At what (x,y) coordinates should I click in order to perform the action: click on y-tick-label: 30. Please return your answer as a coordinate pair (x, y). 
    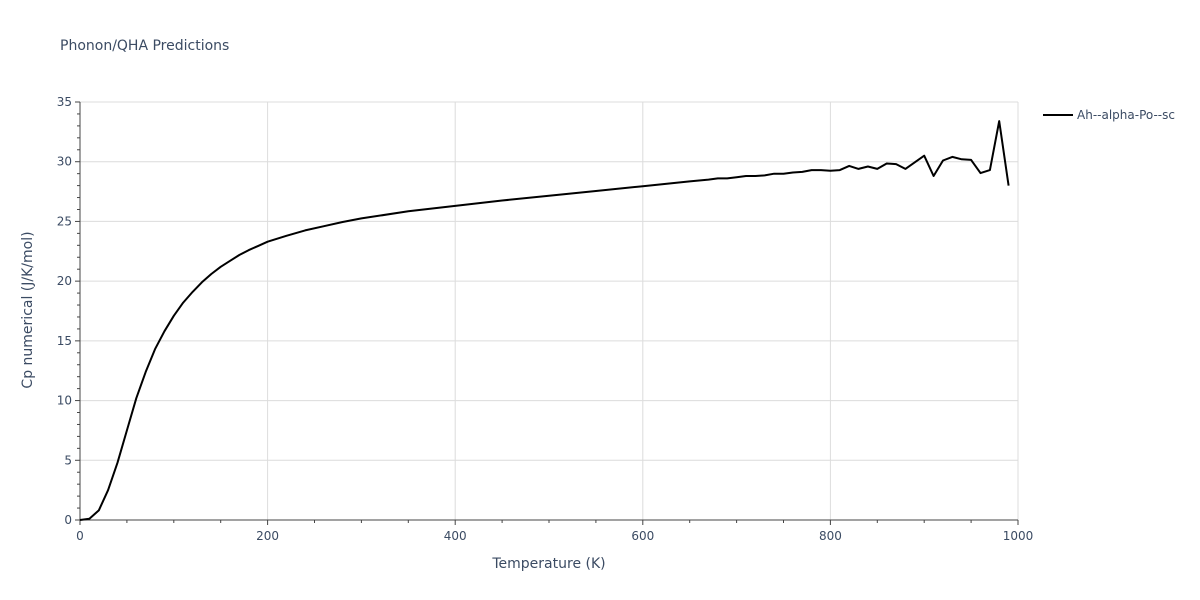
    Looking at the image, I should click on (64, 162).